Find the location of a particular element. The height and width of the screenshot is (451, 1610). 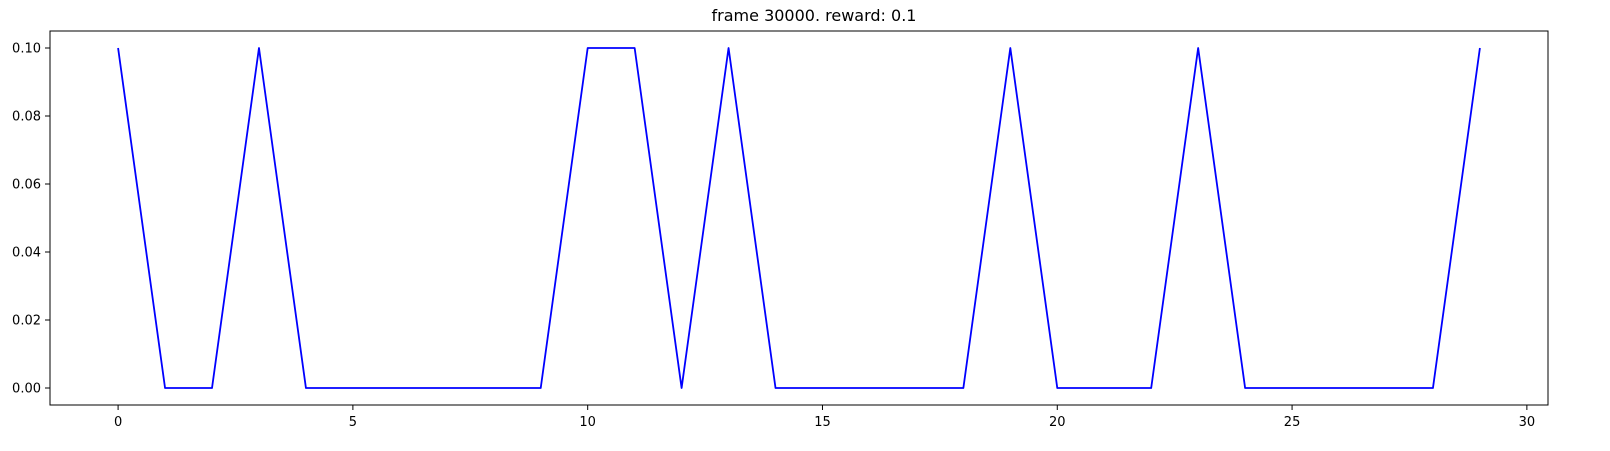

y-tick-label: 0.10 is located at coordinates (26, 49).